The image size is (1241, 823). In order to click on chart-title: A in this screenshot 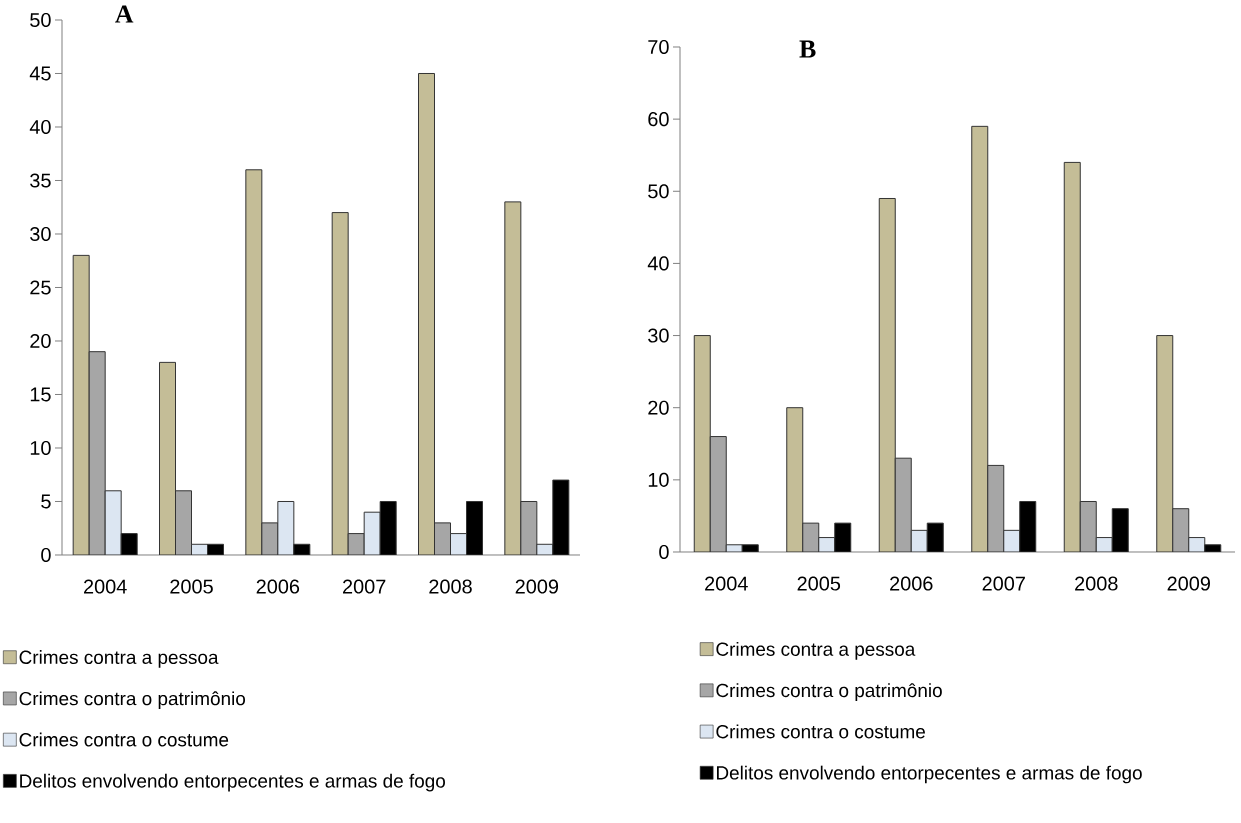, I will do `click(124, 14)`.